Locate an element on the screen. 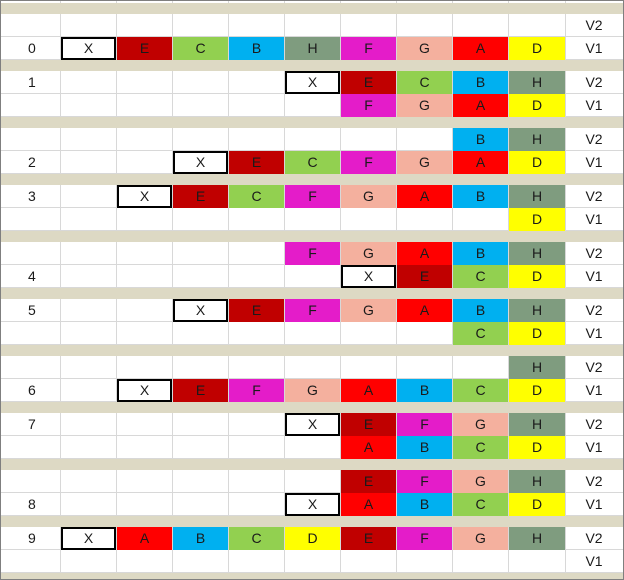  step-index: 7 is located at coordinates (32, 424).